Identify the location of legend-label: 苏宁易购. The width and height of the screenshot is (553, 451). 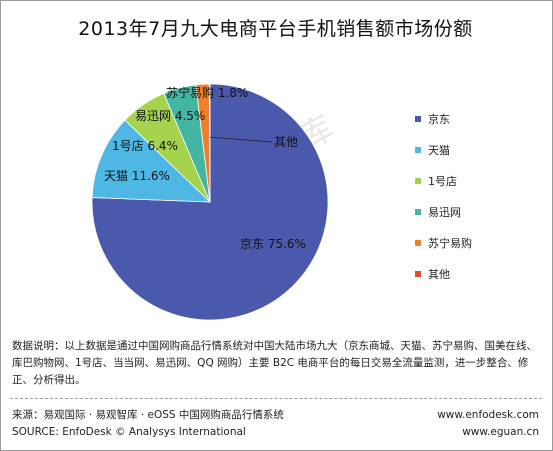
(450, 243).